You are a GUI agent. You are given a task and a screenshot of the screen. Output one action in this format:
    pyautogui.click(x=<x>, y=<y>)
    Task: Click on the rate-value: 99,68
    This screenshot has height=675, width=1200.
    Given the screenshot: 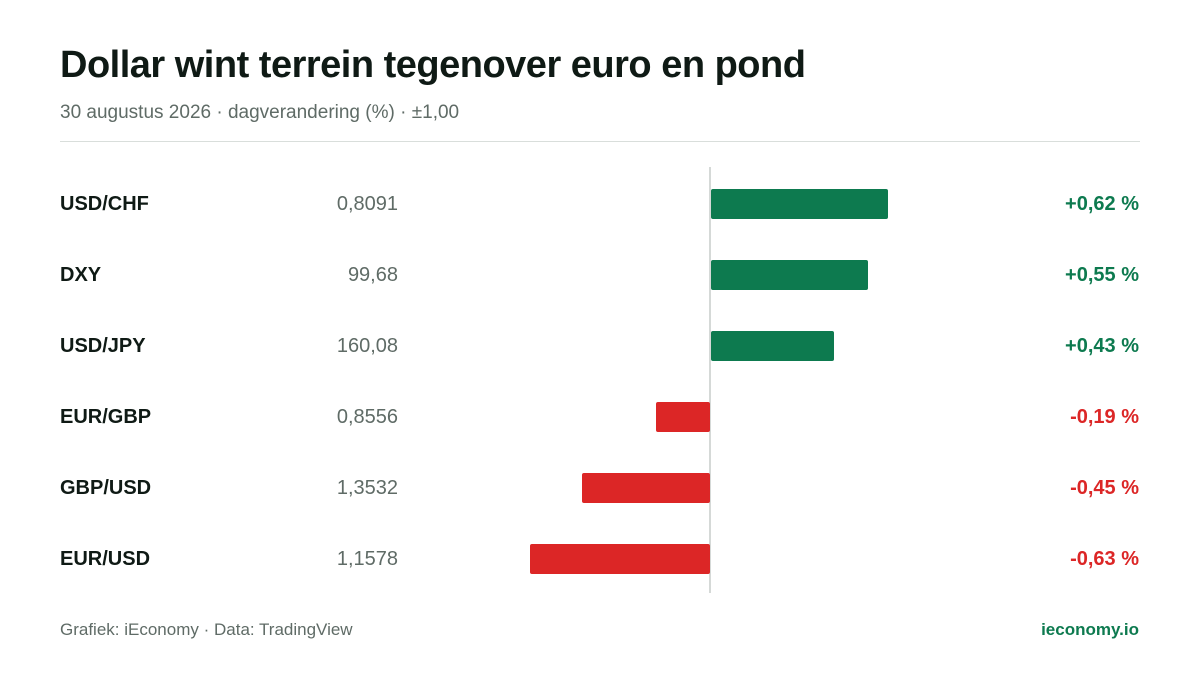 What is the action you would take?
    pyautogui.click(x=372, y=275)
    